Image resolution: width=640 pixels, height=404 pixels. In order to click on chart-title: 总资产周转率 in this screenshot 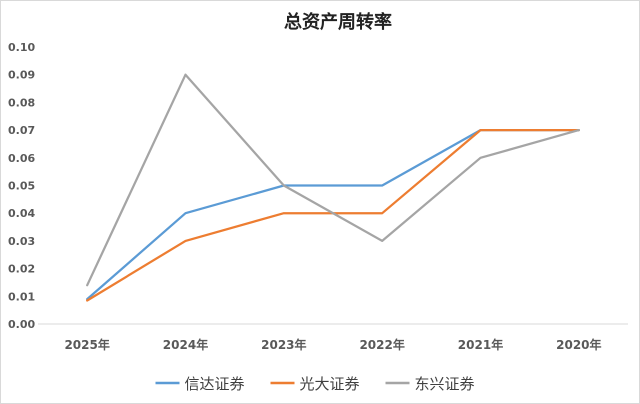, I will do `click(338, 22)`.